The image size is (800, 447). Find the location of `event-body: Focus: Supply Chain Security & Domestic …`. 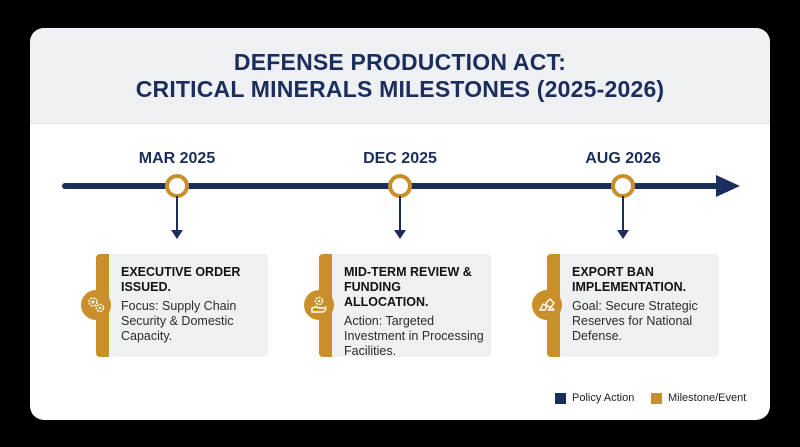

event-body: Focus: Supply Chain Security & Domestic … is located at coordinates (179, 321).